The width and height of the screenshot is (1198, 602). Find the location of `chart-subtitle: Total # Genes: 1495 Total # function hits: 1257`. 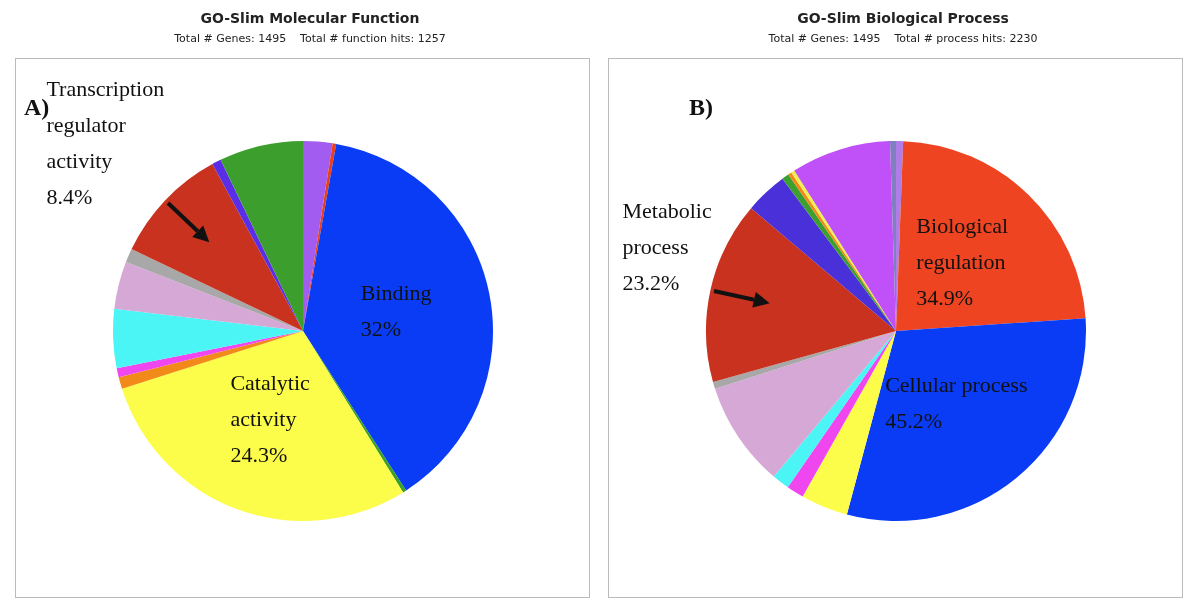

chart-subtitle: Total # Genes: 1495 Total # function hits: 1257 is located at coordinates (310, 38).